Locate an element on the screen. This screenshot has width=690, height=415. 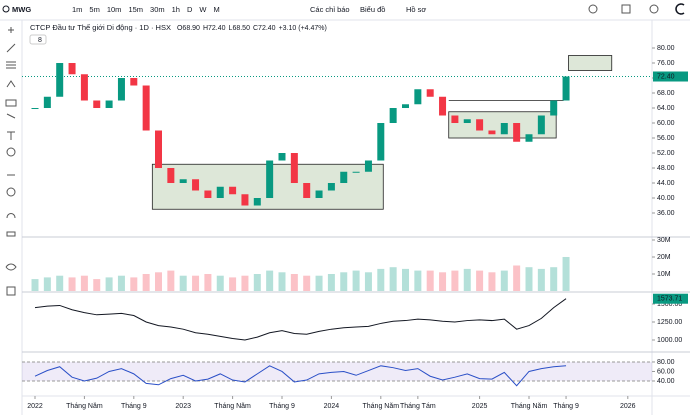
delete-tool is located at coordinates (11, 291).